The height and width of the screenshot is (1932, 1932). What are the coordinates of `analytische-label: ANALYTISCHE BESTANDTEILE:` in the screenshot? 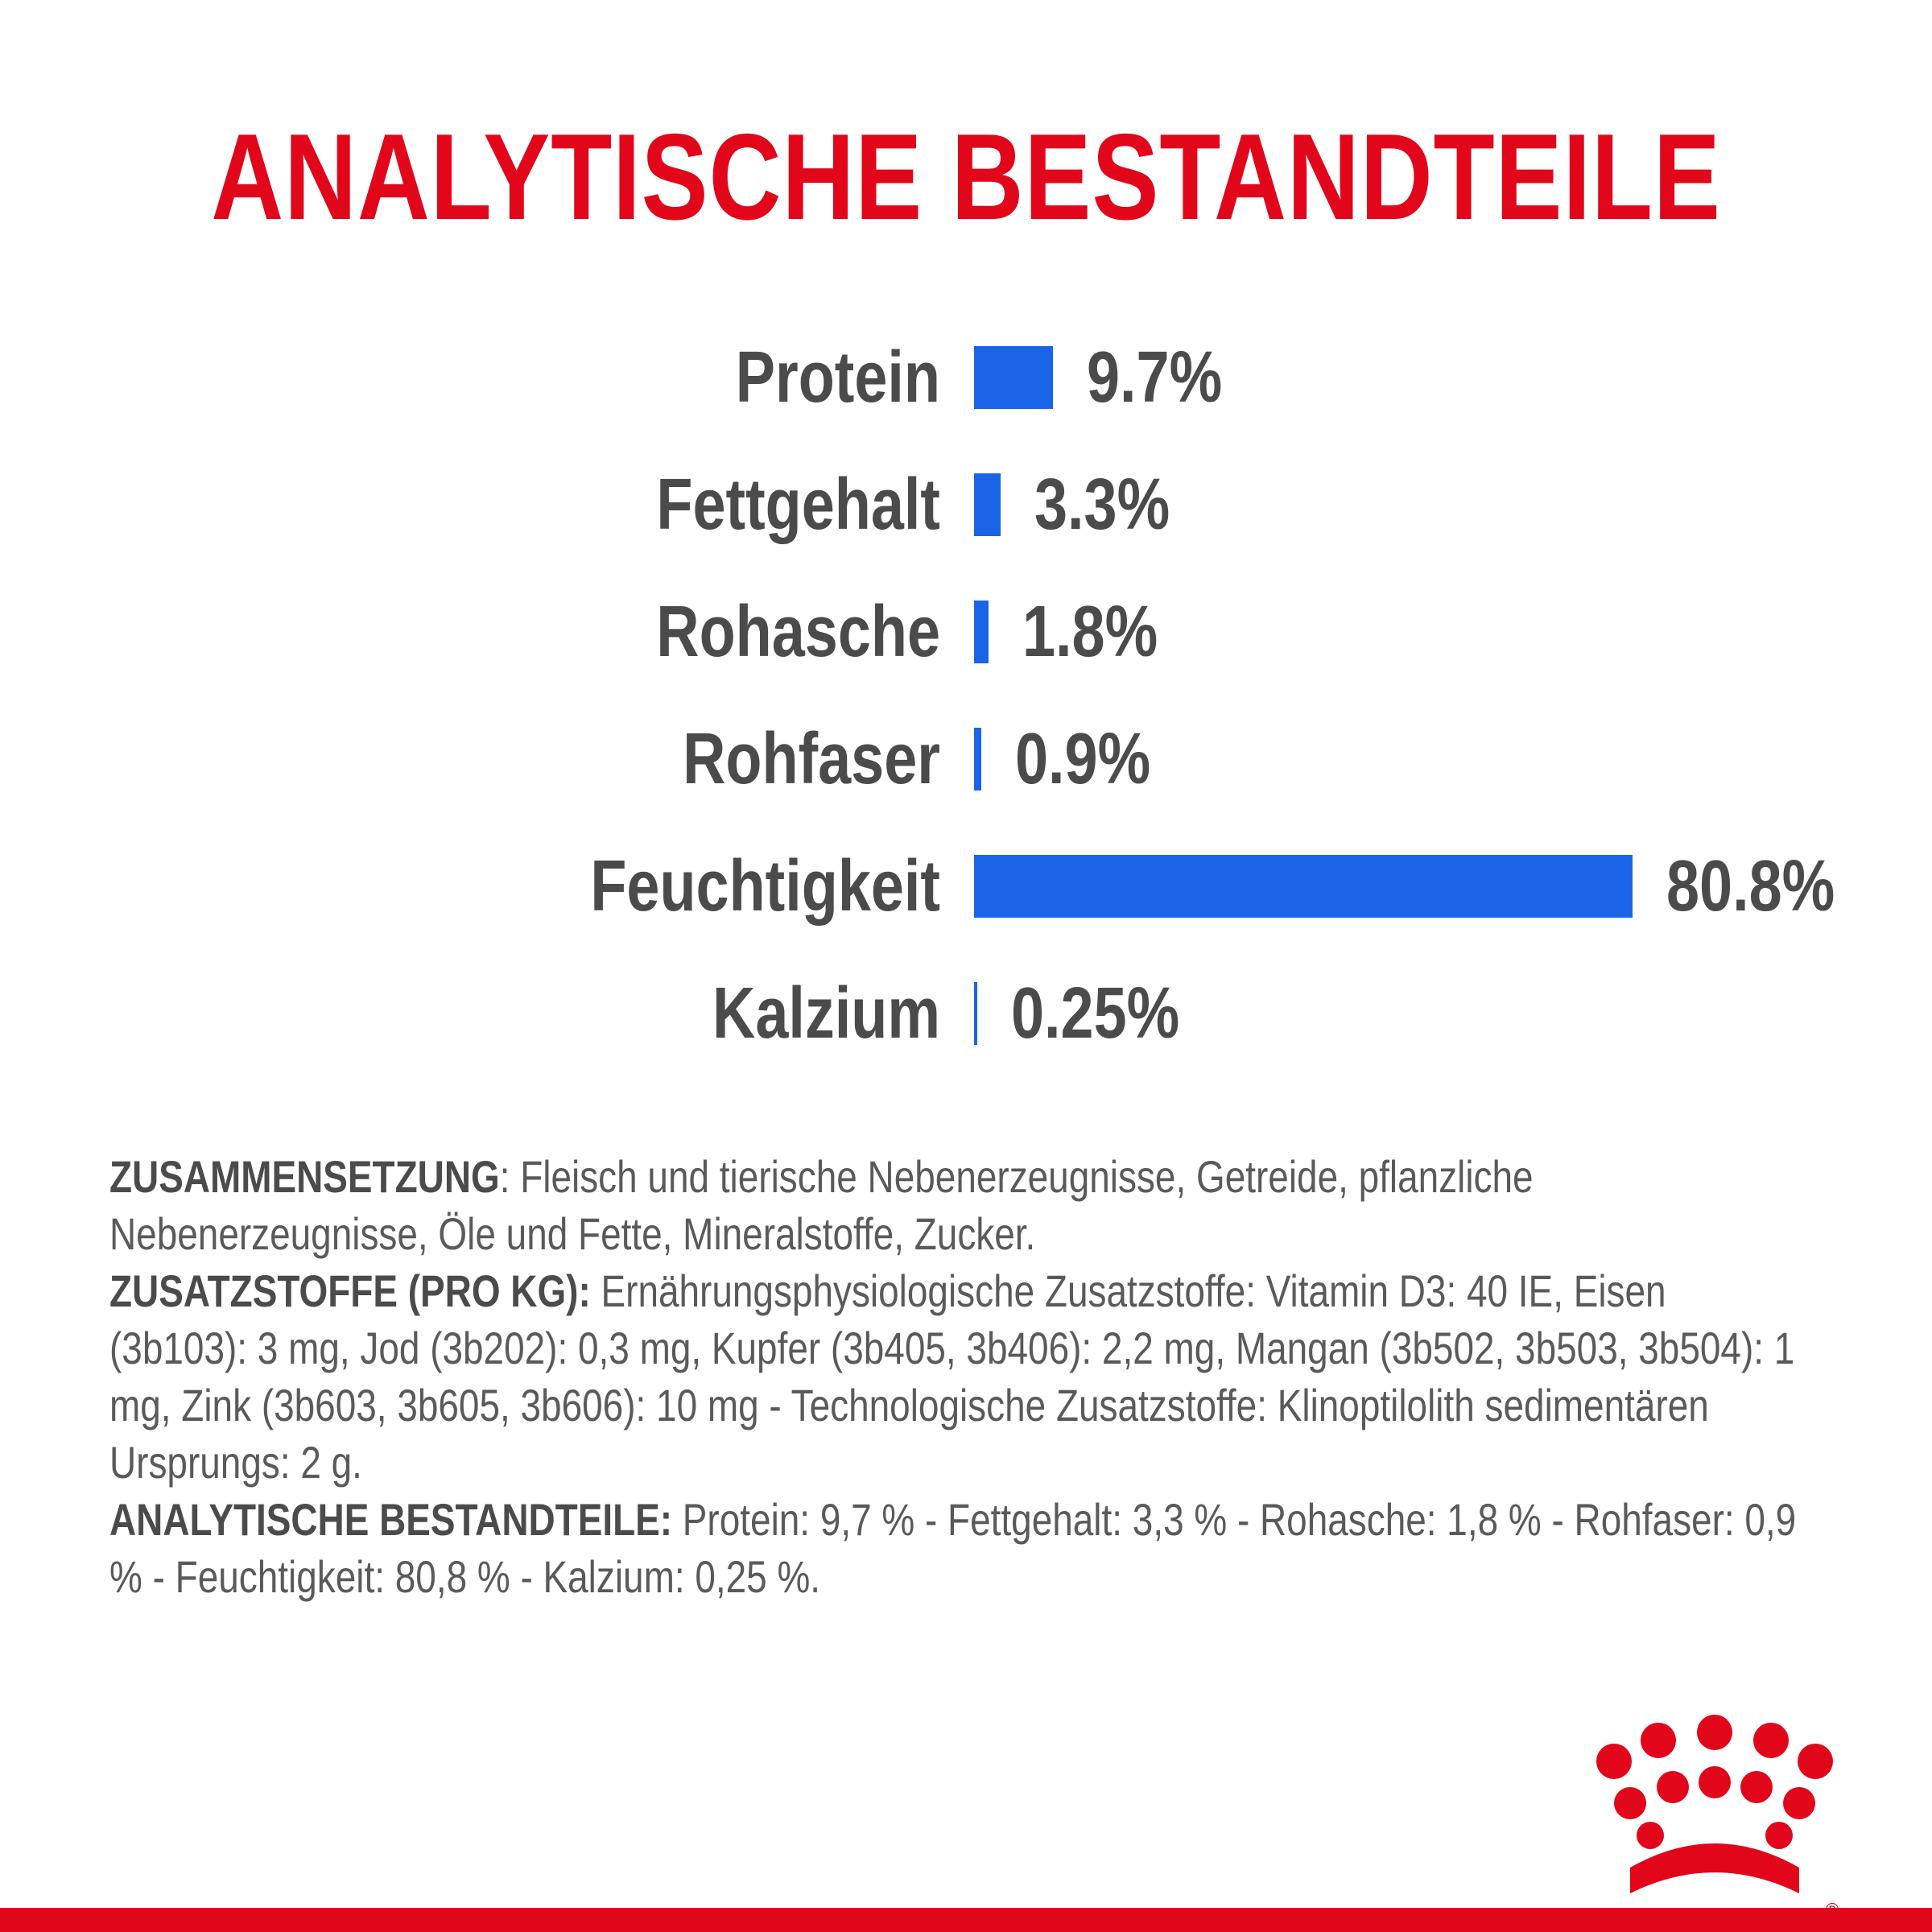 It's located at (391, 1519).